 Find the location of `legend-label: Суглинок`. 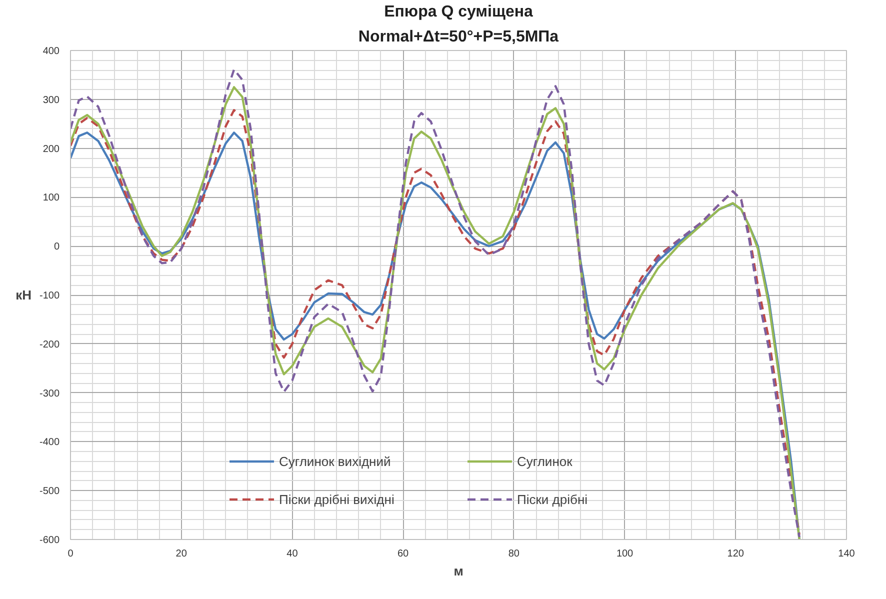

legend-label: Суглинок is located at coordinates (545, 461).